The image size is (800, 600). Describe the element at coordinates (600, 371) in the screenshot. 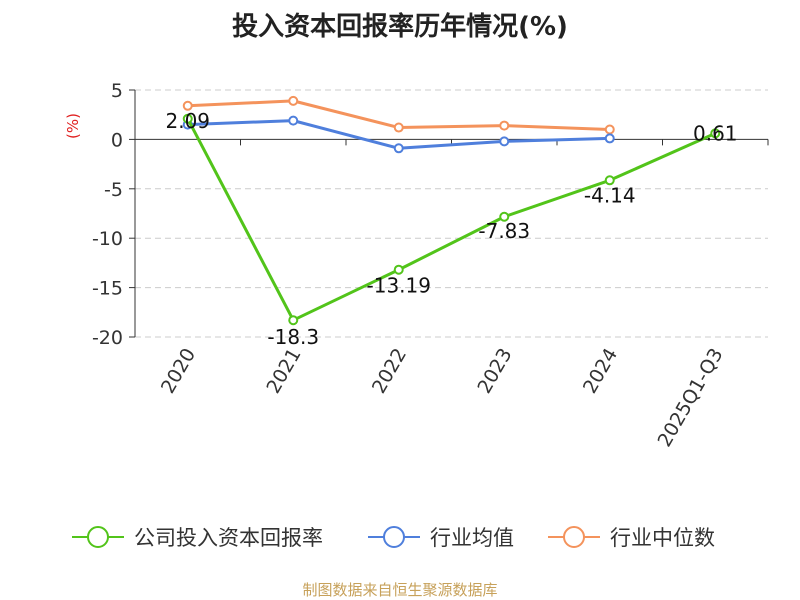

I see `x-tick-label: 2024` at that location.